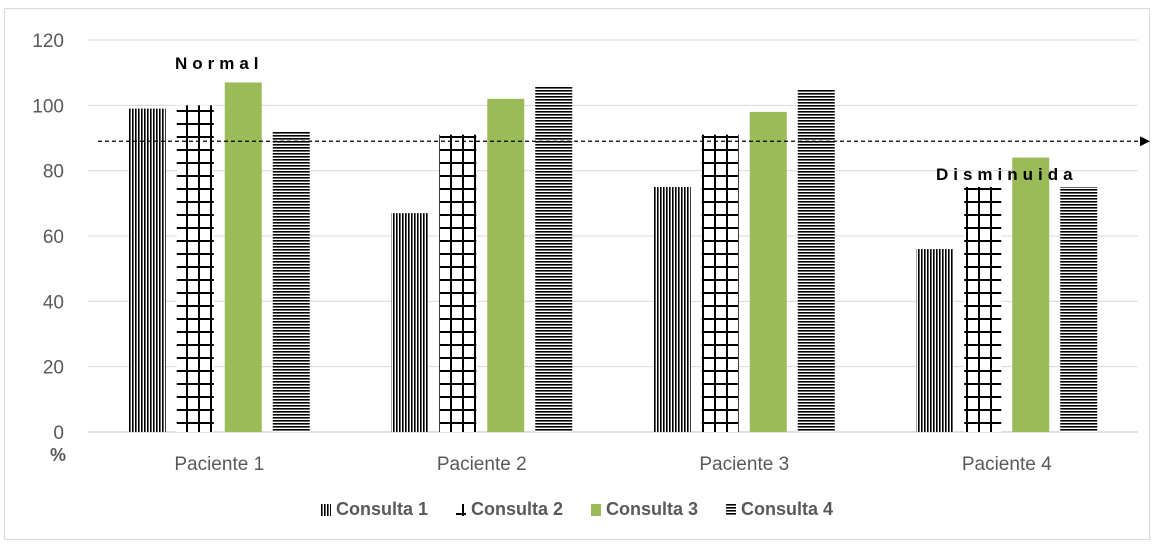  What do you see at coordinates (1007, 464) in the screenshot?
I see `category-label-4: Paciente 4` at bounding box center [1007, 464].